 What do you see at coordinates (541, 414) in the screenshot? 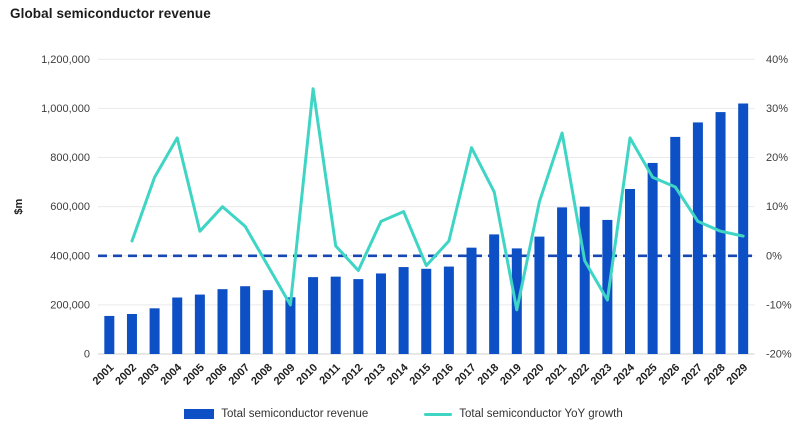
I see `legend-label-growth: Total semiconductor YoY growth` at bounding box center [541, 414].